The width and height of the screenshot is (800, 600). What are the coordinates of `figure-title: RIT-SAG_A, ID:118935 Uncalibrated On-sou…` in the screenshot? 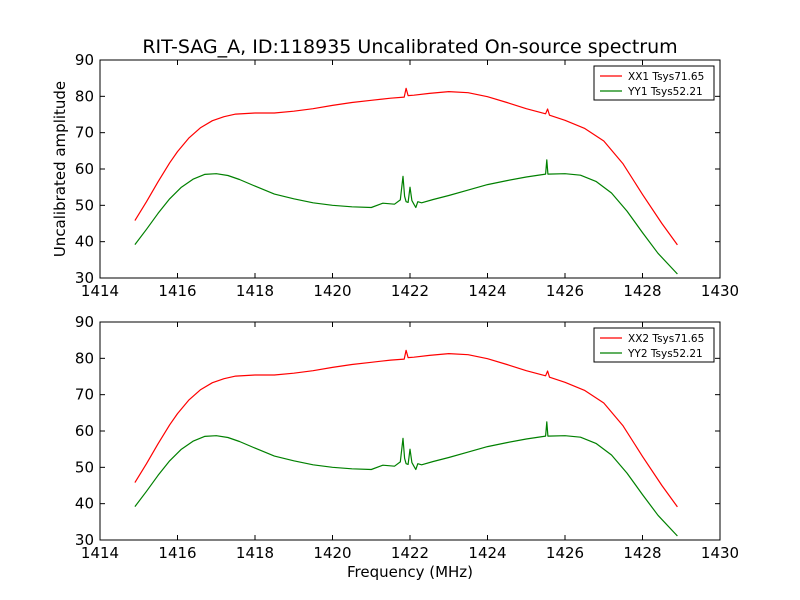 It's located at (409, 47).